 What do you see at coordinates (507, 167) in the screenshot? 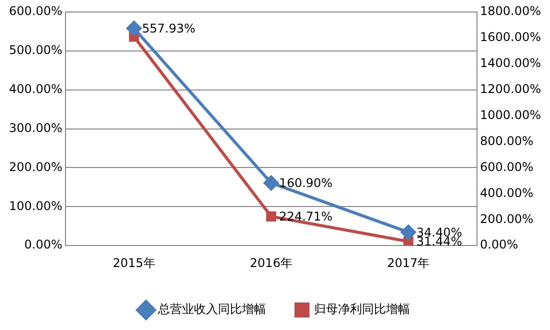
I see `y2-tick-label: 600.00%` at bounding box center [507, 167].